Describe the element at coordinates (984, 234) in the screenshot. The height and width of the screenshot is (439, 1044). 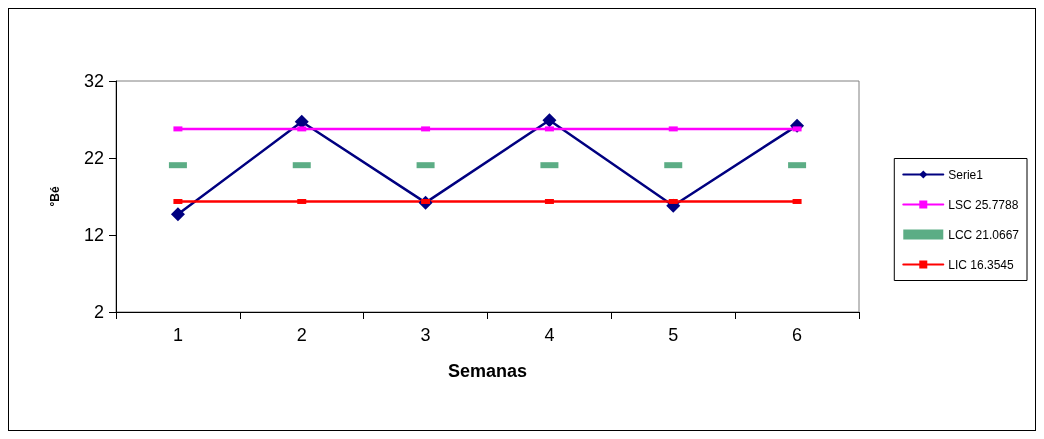
I see `legend-label: LCC 21.0667` at that location.